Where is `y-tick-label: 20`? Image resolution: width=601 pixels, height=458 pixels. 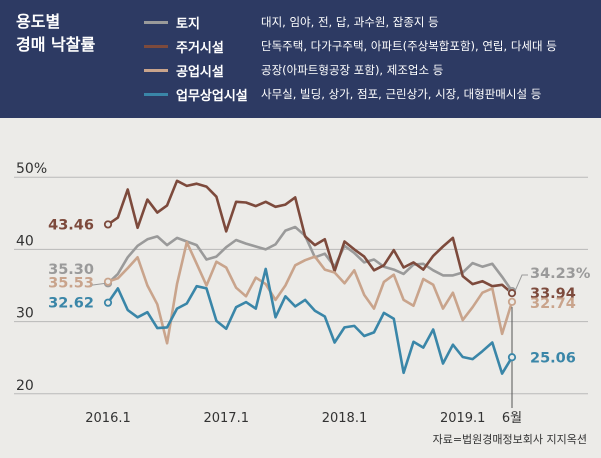
y-tick-label: 20 is located at coordinates (25, 386).